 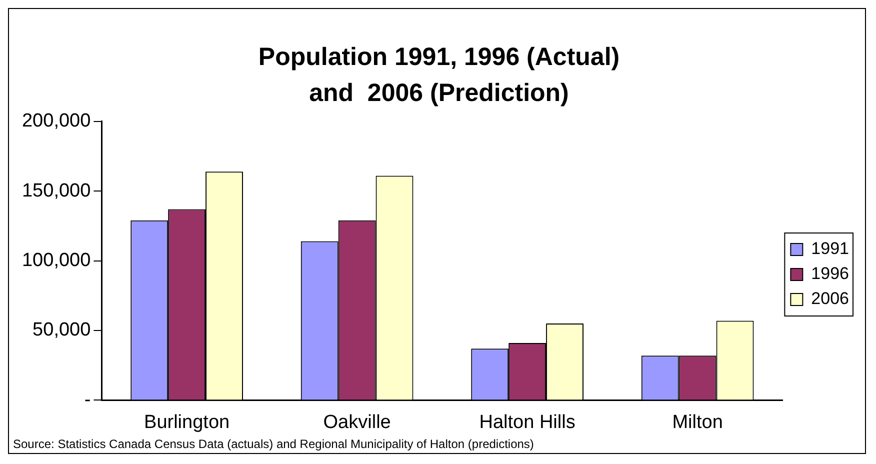 I want to click on chart-title: Population 1991, 1996 (Actual) and 2006 (Prediction), so click(x=439, y=75).